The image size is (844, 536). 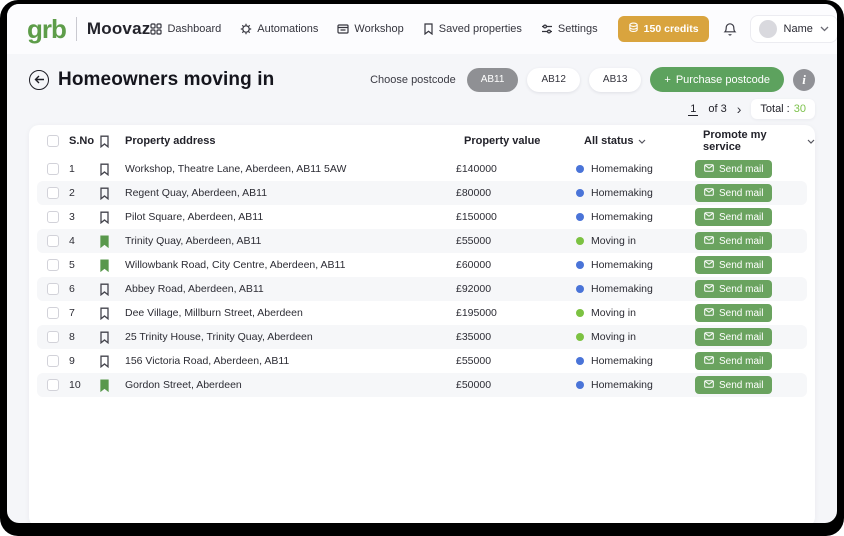 What do you see at coordinates (183, 385) in the screenshot?
I see `property-address: Gordon Street, Aberdeen` at bounding box center [183, 385].